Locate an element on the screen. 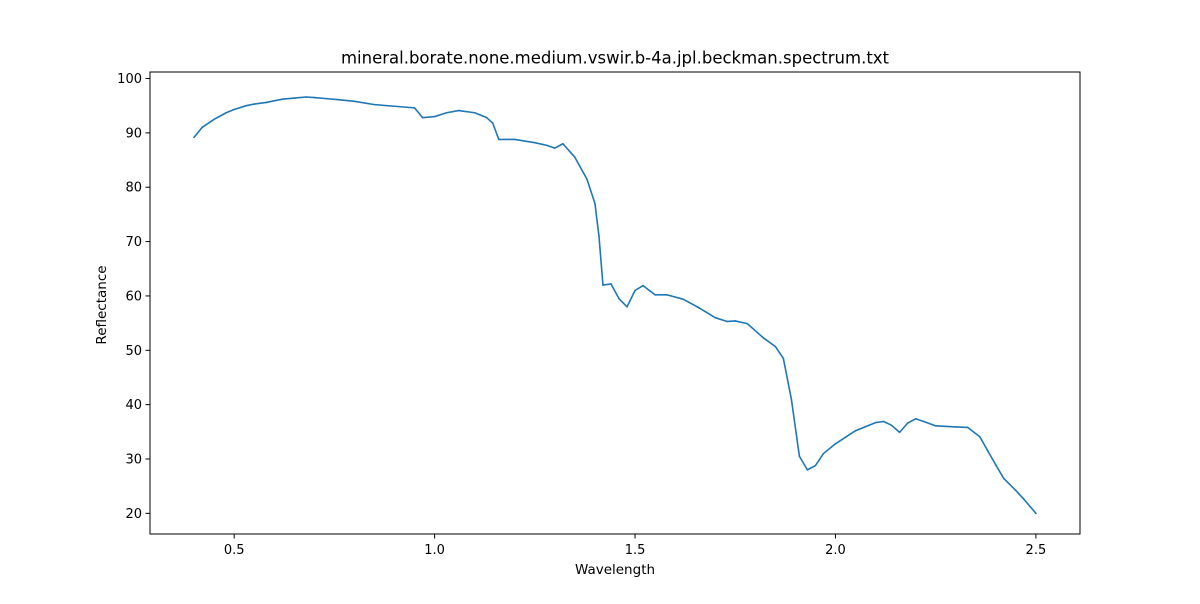 The image size is (1200, 604). y-tick-label: 50 is located at coordinates (133, 351).